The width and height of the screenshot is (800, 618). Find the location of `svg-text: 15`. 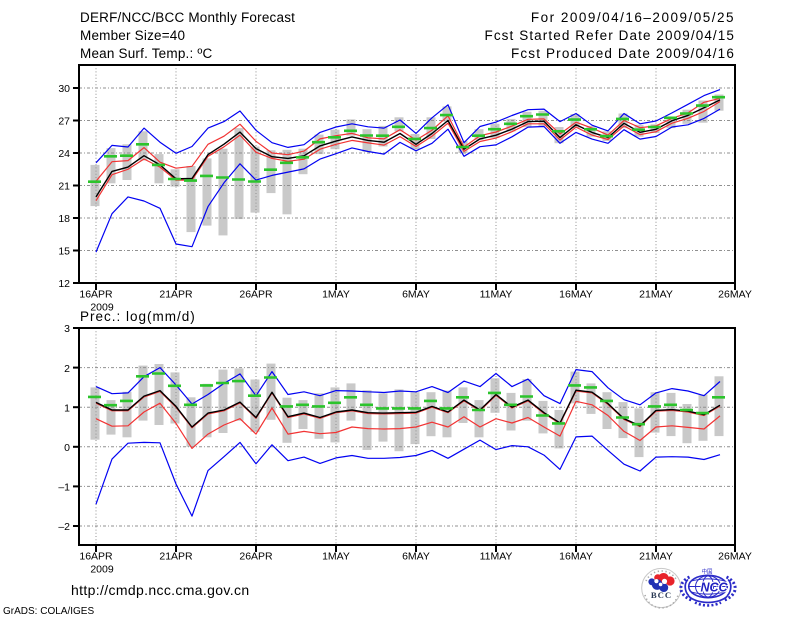

svg-text: 15 is located at coordinates (64, 252).